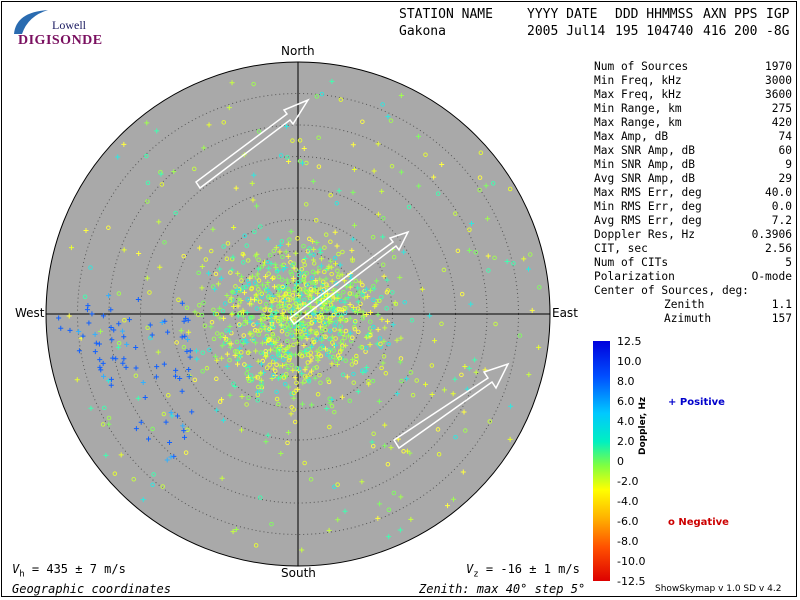  Describe the element at coordinates (728, 304) in the screenshot. I see `center-zenith-row: Zenith 1.1` at that location.